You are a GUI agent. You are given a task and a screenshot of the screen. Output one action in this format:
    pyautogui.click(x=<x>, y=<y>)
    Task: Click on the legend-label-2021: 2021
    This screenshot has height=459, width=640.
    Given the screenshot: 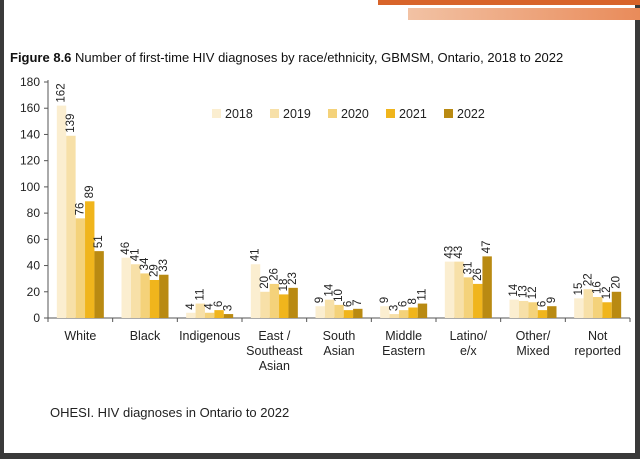 What is the action you would take?
    pyautogui.click(x=413, y=114)
    